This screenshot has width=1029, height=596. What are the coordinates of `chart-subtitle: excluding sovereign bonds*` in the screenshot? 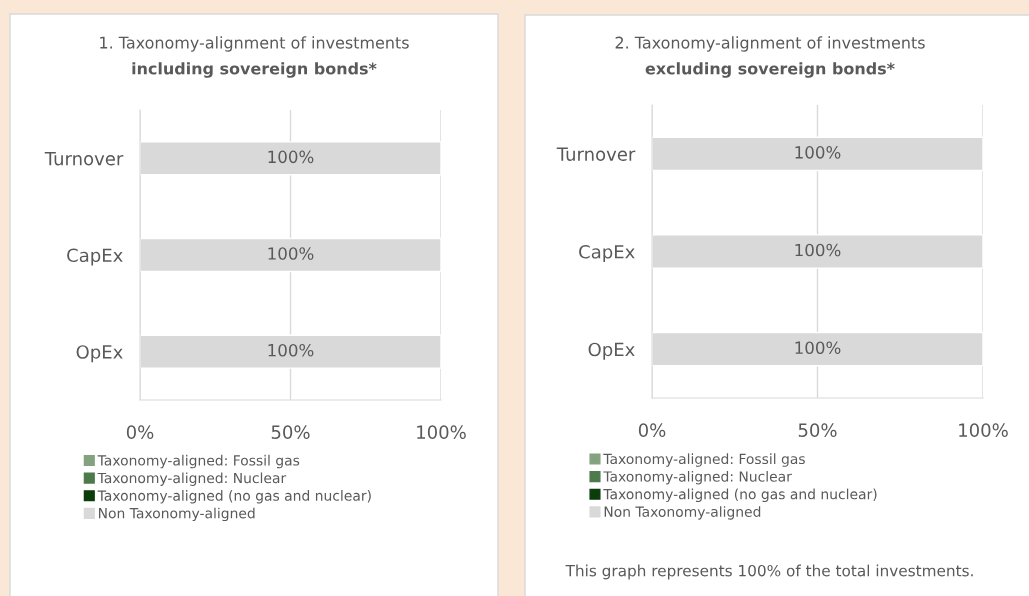 It's located at (770, 70).